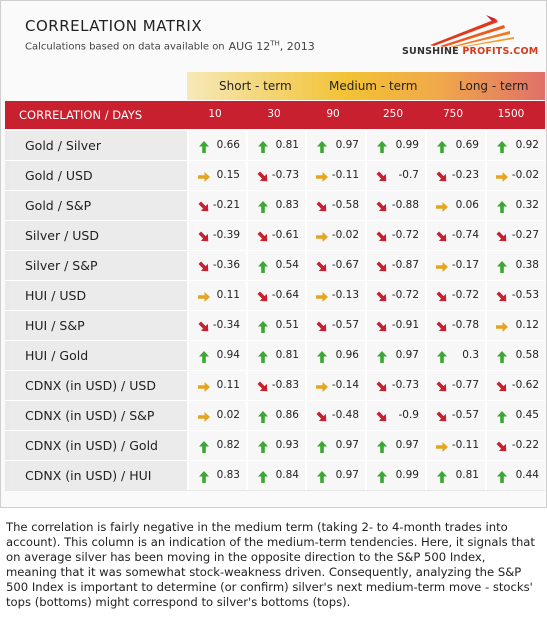 Image resolution: width=547 pixels, height=622 pixels. Describe the element at coordinates (527, 475) in the screenshot. I see `correlation-value: 0.44` at that location.